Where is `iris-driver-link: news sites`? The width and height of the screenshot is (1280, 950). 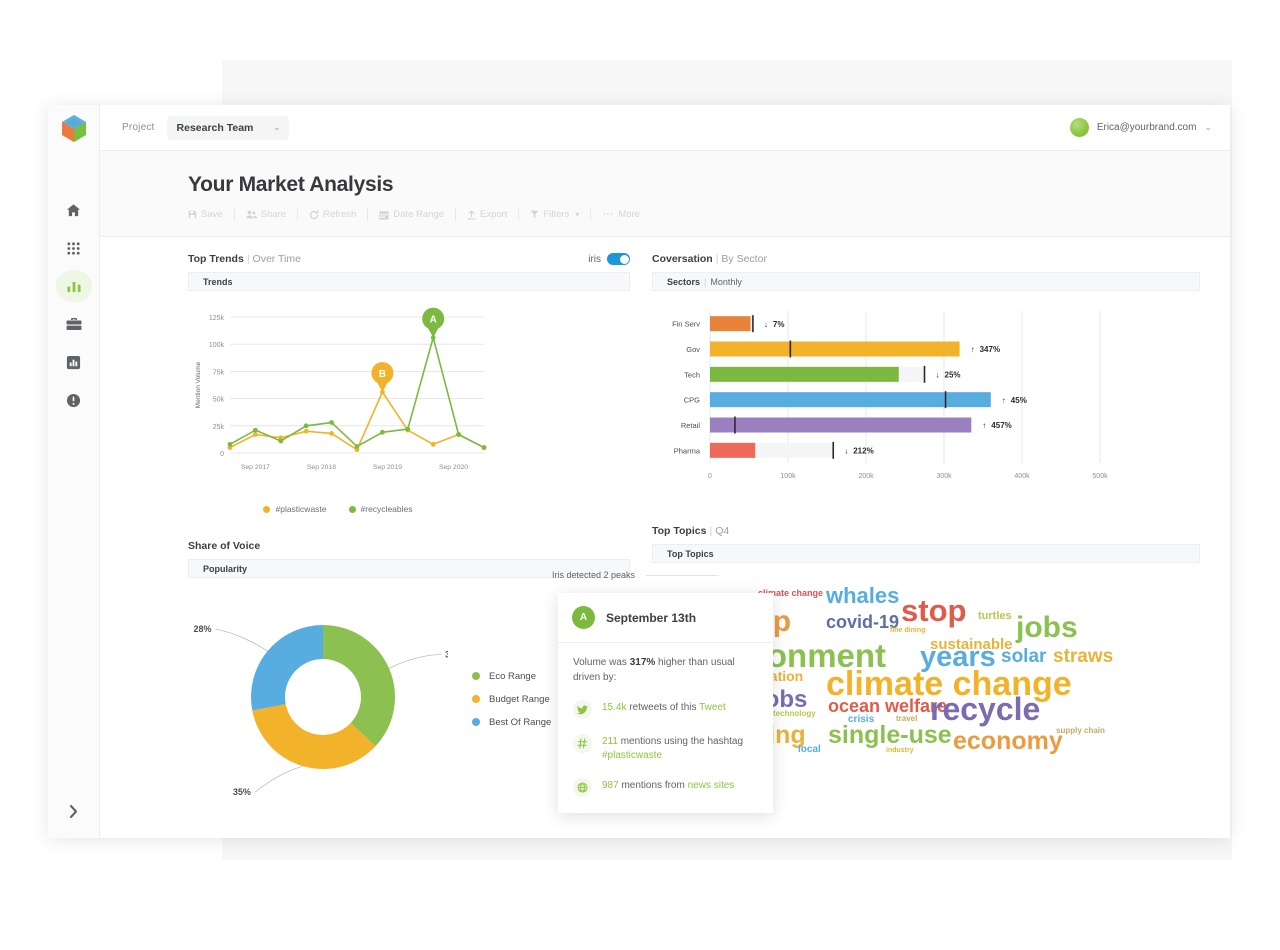
iris-driver-link: news sites is located at coordinates (711, 786).